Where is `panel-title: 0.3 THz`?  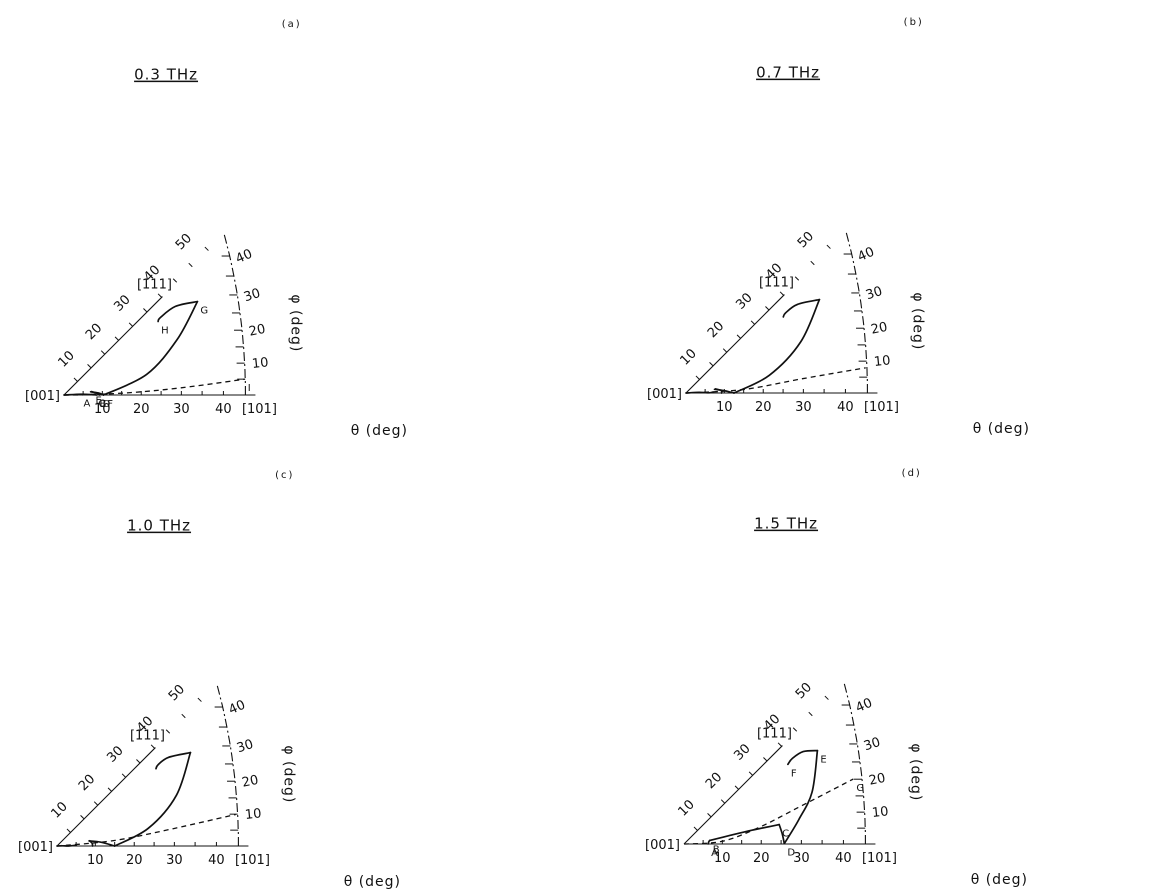 panel-title: 0.3 THz is located at coordinates (166, 75).